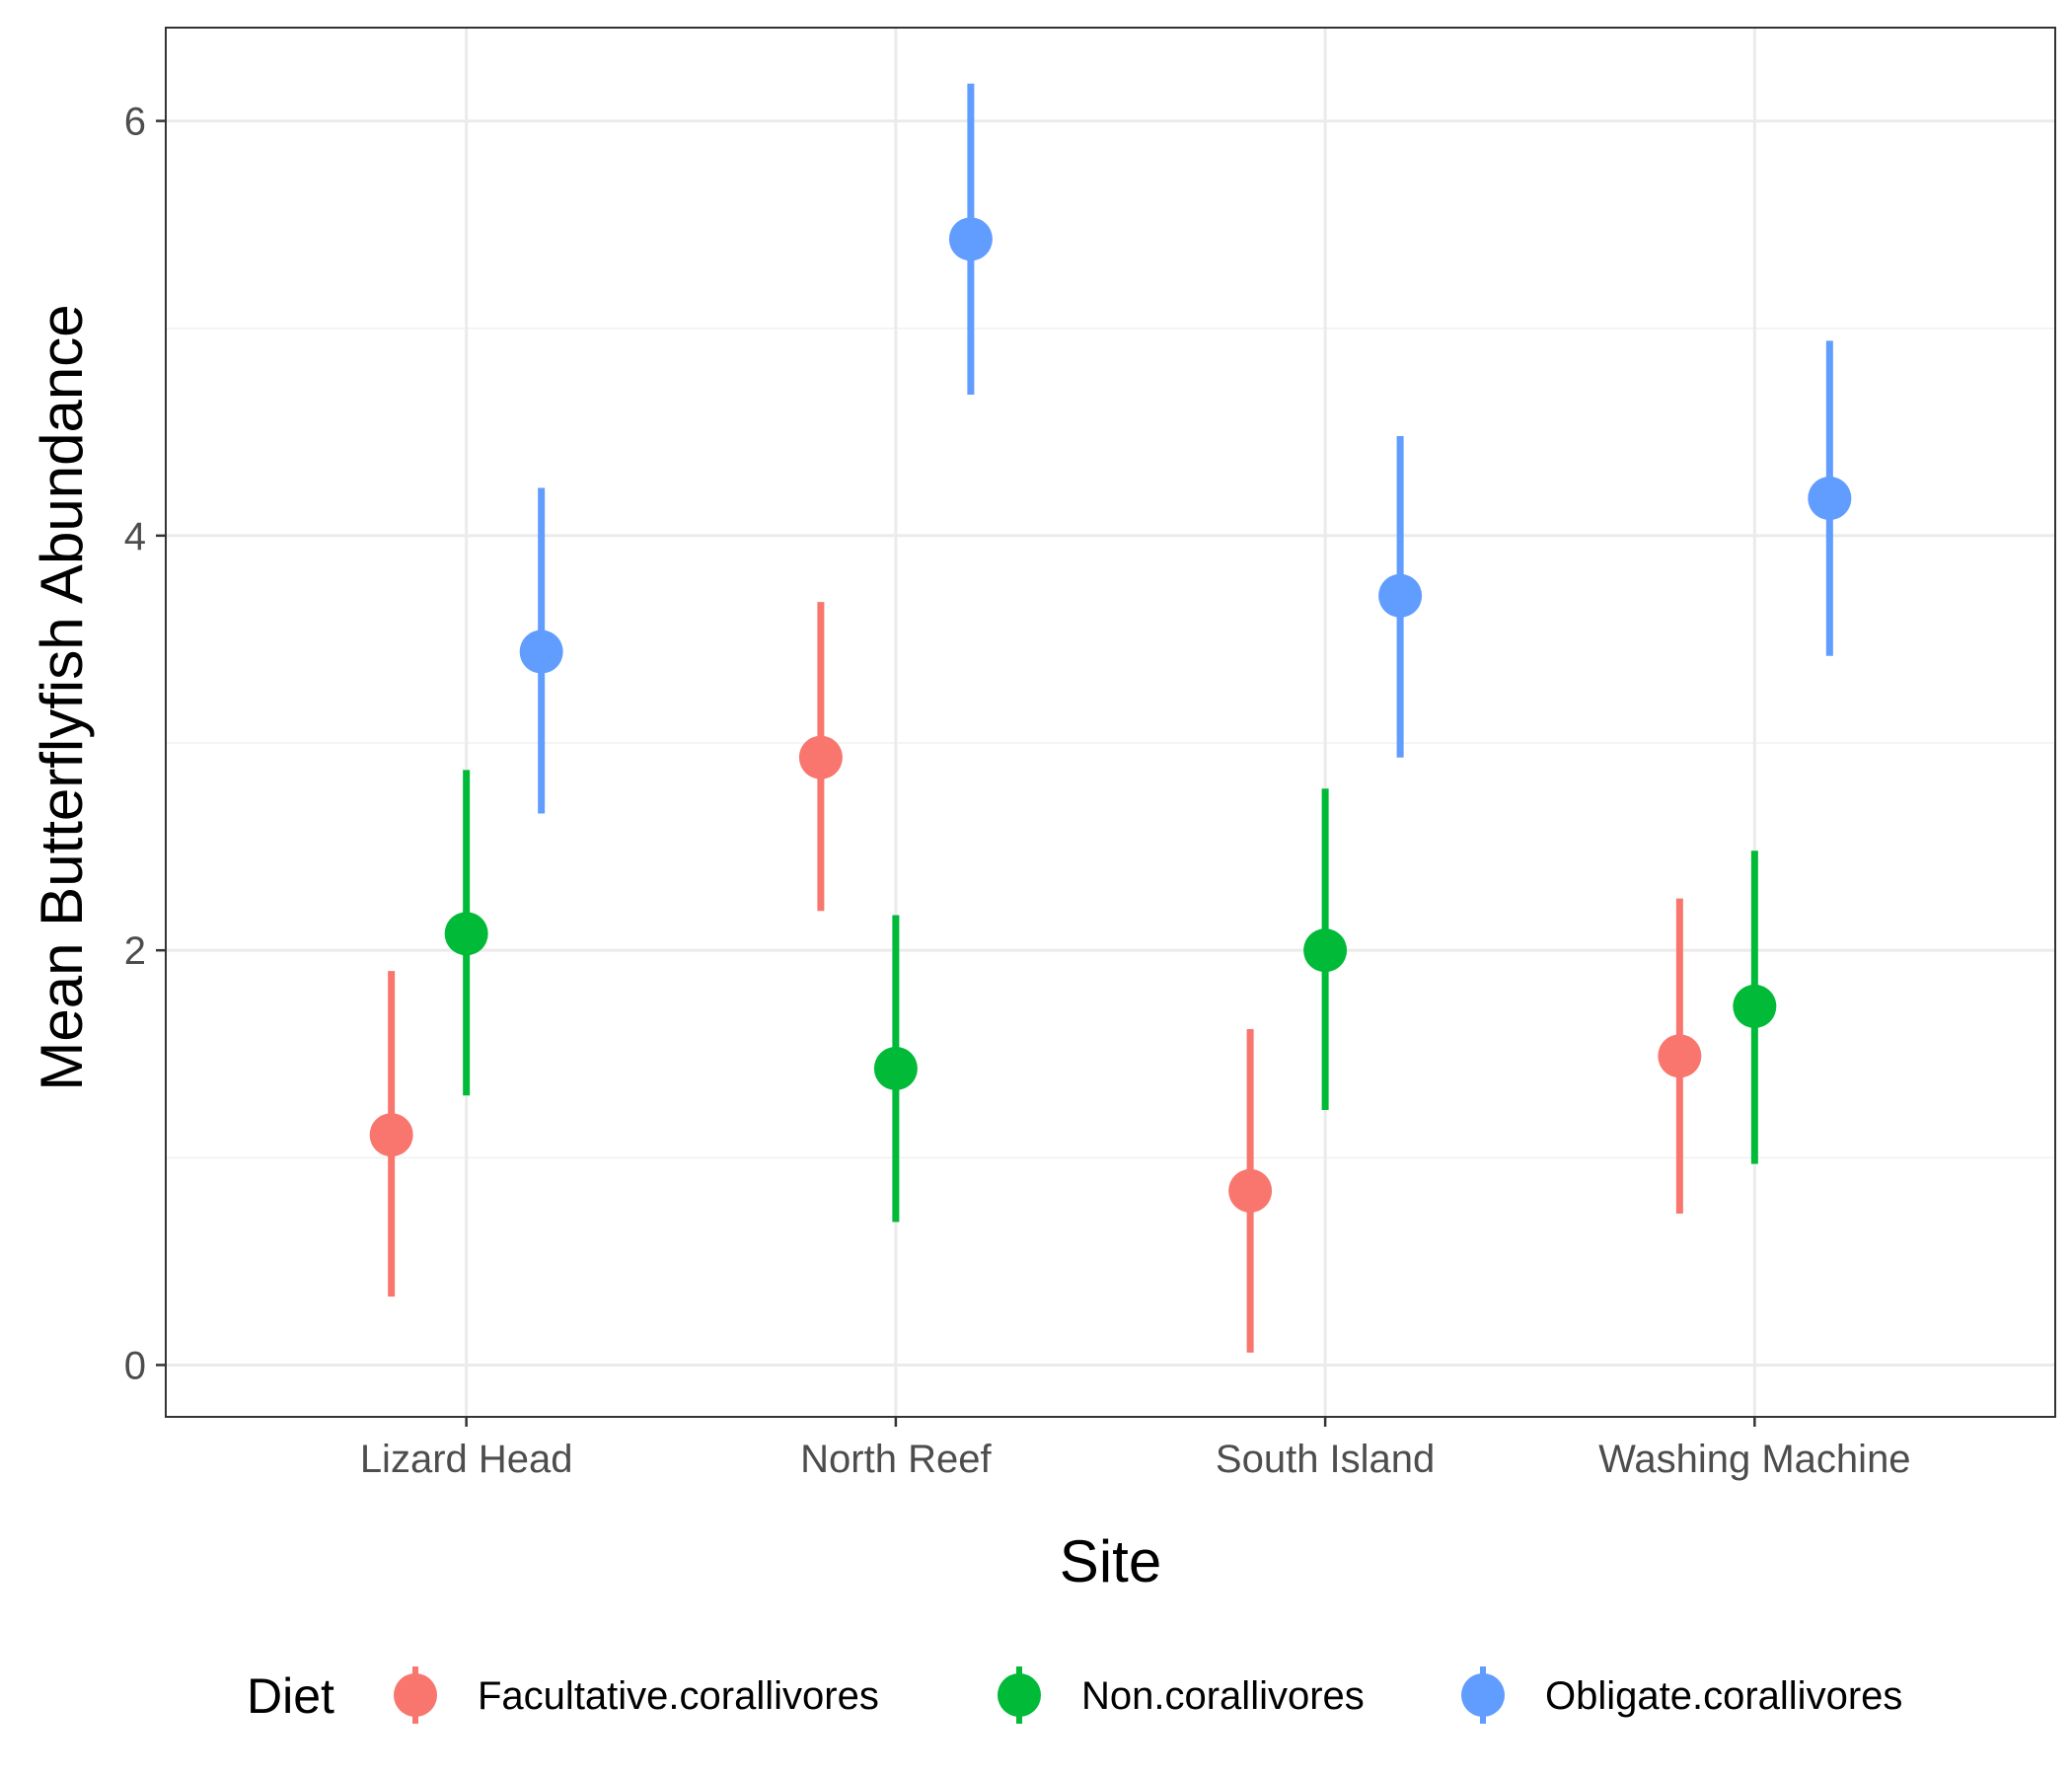 Image resolution: width=2072 pixels, height=1776 pixels. I want to click on y-tick-label: 0, so click(135, 1365).